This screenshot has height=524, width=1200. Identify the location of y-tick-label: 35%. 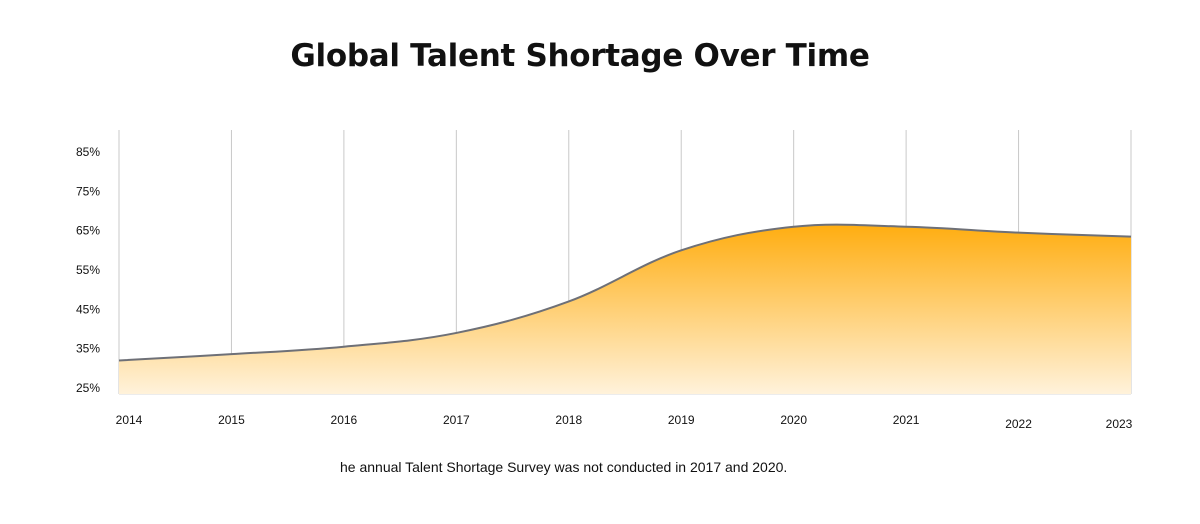
(88, 349).